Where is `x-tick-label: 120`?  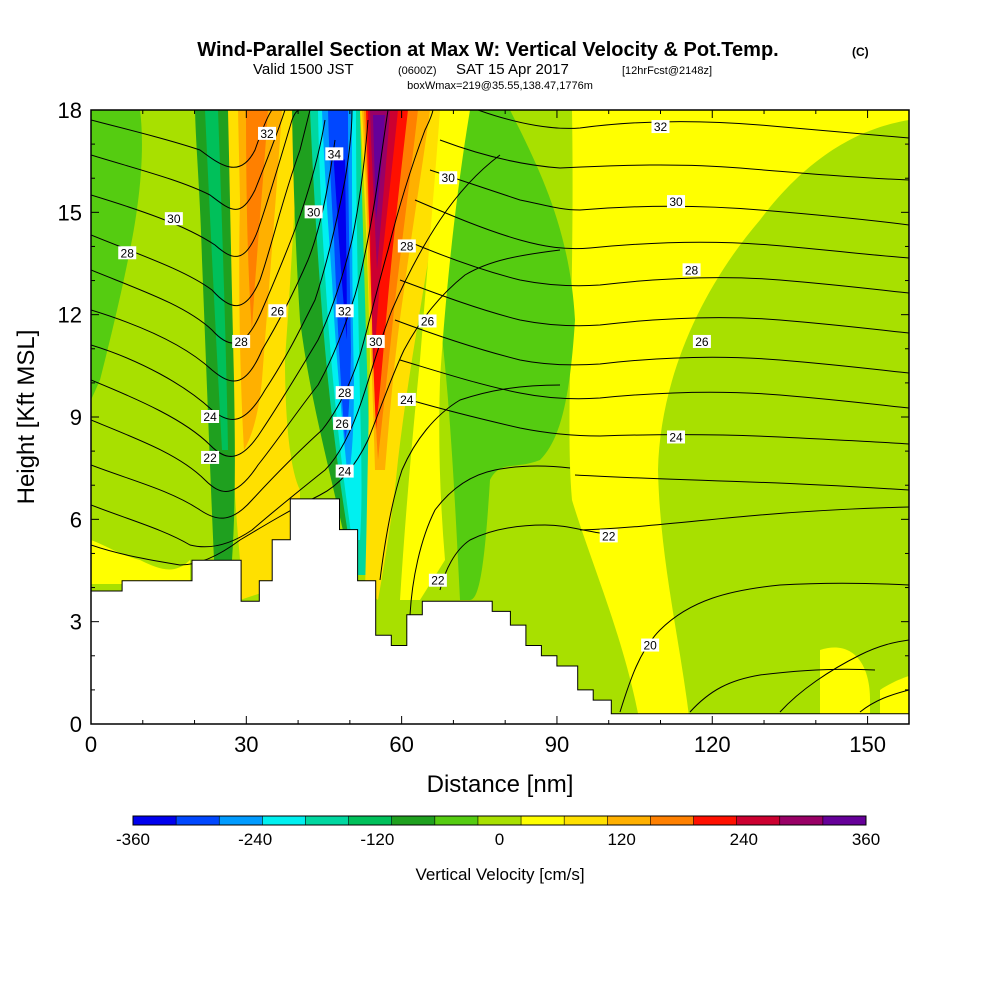
x-tick-label: 120 is located at coordinates (712, 744).